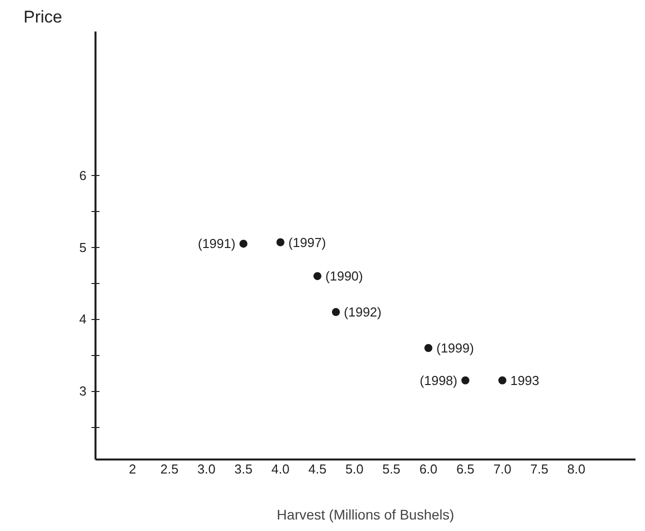  I want to click on annotation: (1992), so click(363, 312).